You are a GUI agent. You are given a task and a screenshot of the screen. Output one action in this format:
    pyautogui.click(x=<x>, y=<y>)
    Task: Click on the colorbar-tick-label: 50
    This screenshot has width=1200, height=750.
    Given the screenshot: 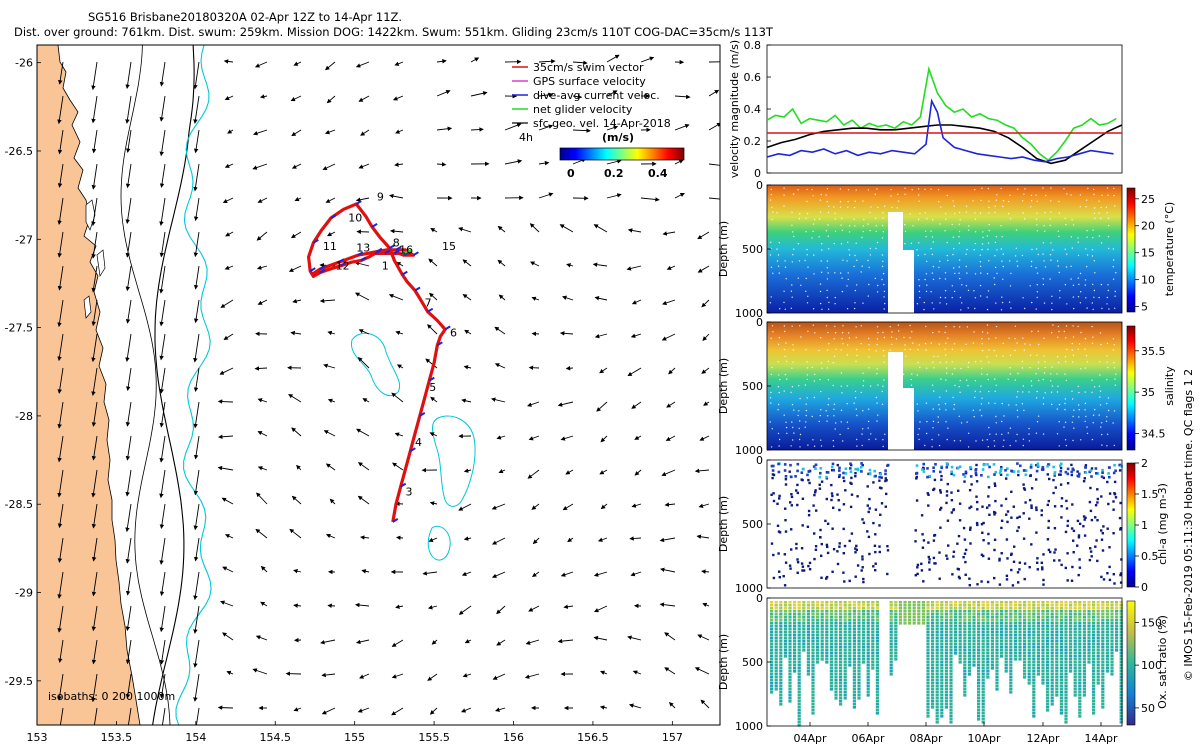 What is the action you would take?
    pyautogui.click(x=1148, y=708)
    